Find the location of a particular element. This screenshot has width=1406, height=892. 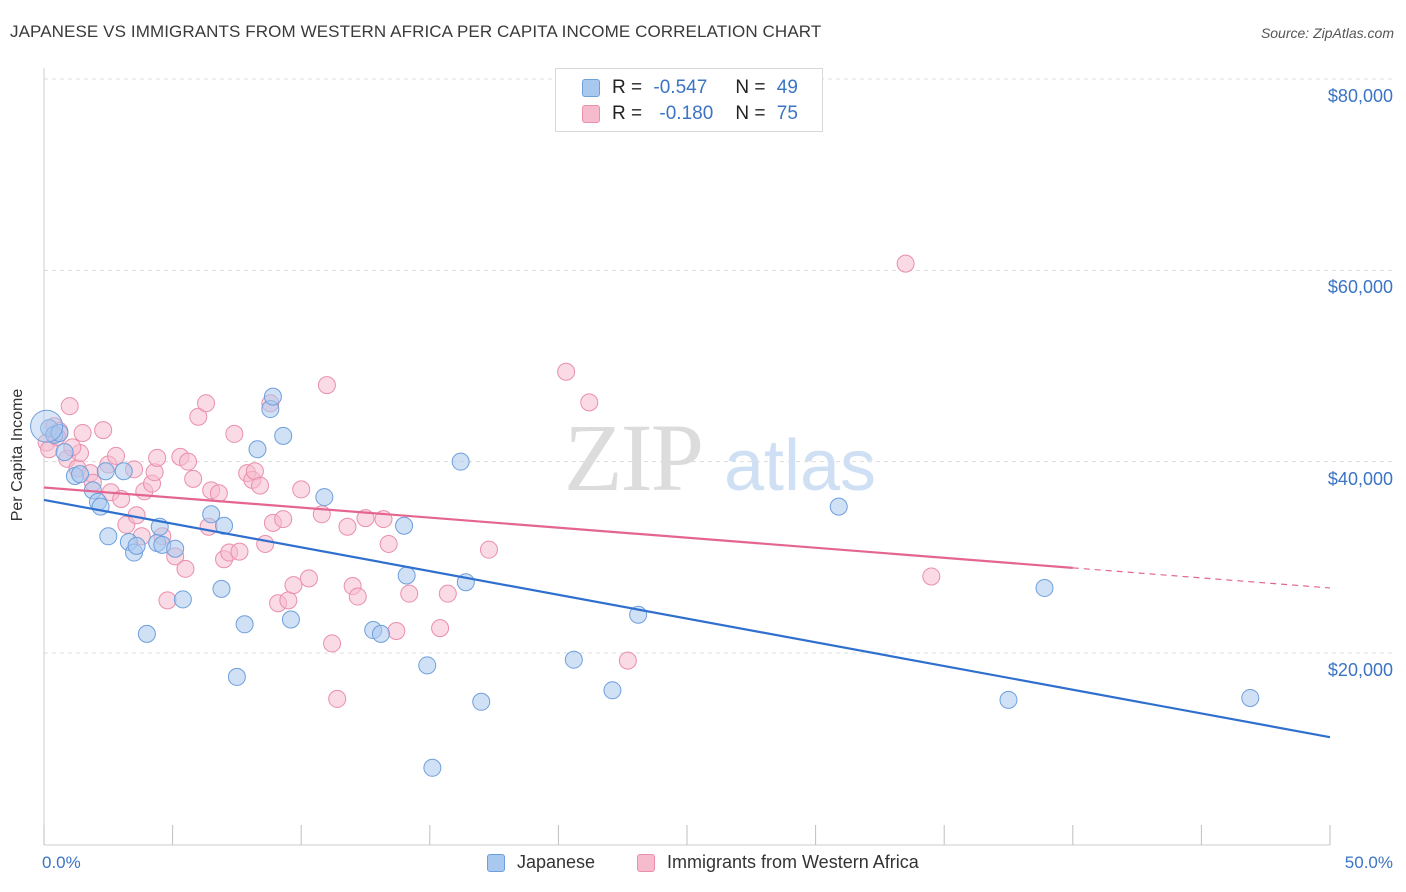

watermark-atlas: atlas is located at coordinates (800, 466).